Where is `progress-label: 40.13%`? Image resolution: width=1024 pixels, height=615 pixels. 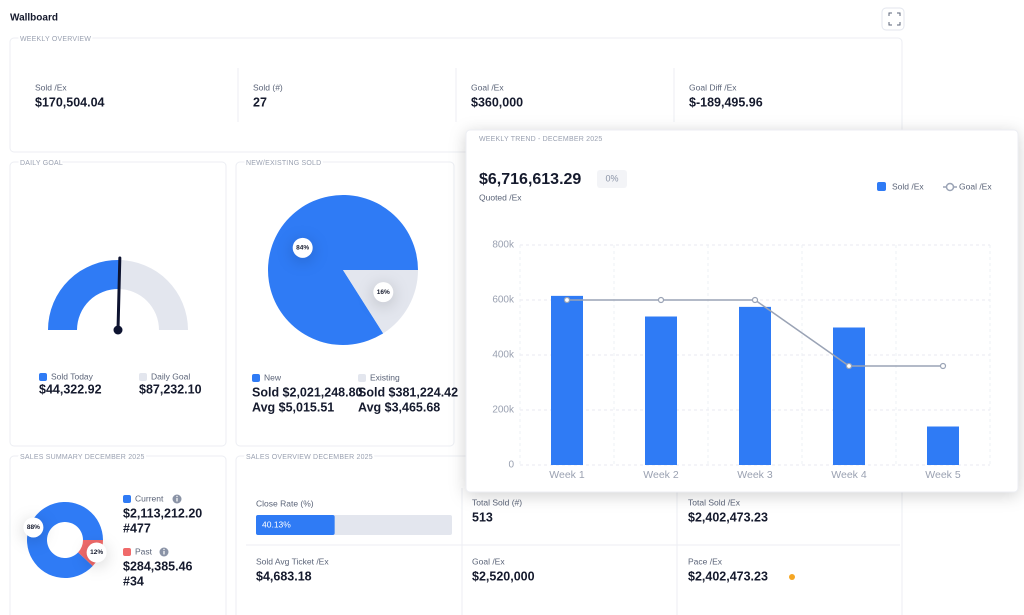
progress-label: 40.13% is located at coordinates (276, 524).